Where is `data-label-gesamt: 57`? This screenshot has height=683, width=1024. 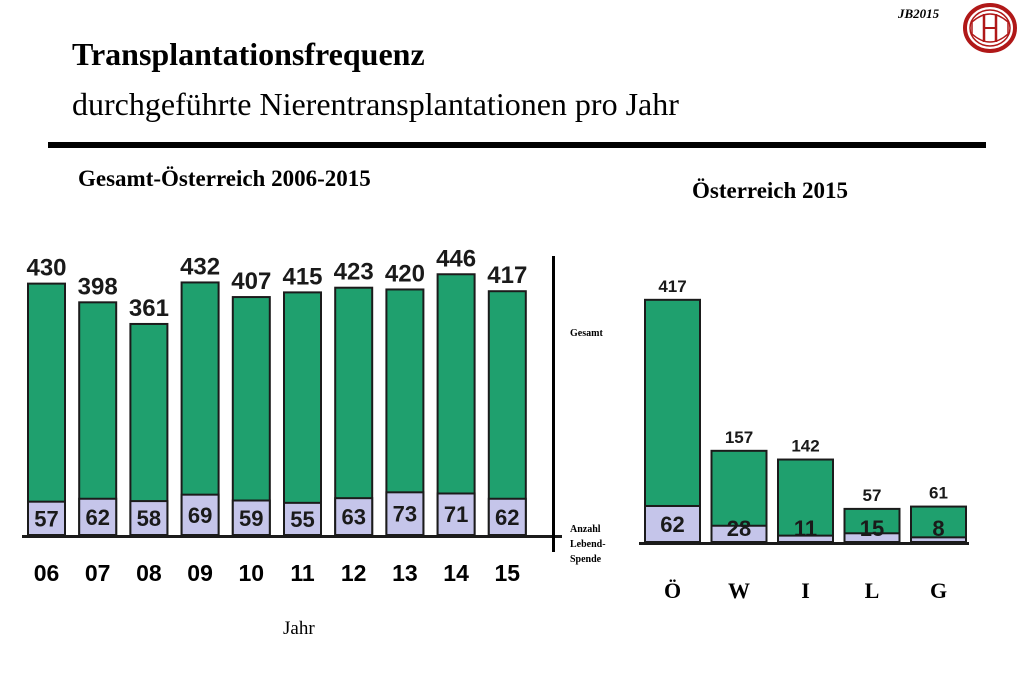
data-label-gesamt: 57 is located at coordinates (872, 495).